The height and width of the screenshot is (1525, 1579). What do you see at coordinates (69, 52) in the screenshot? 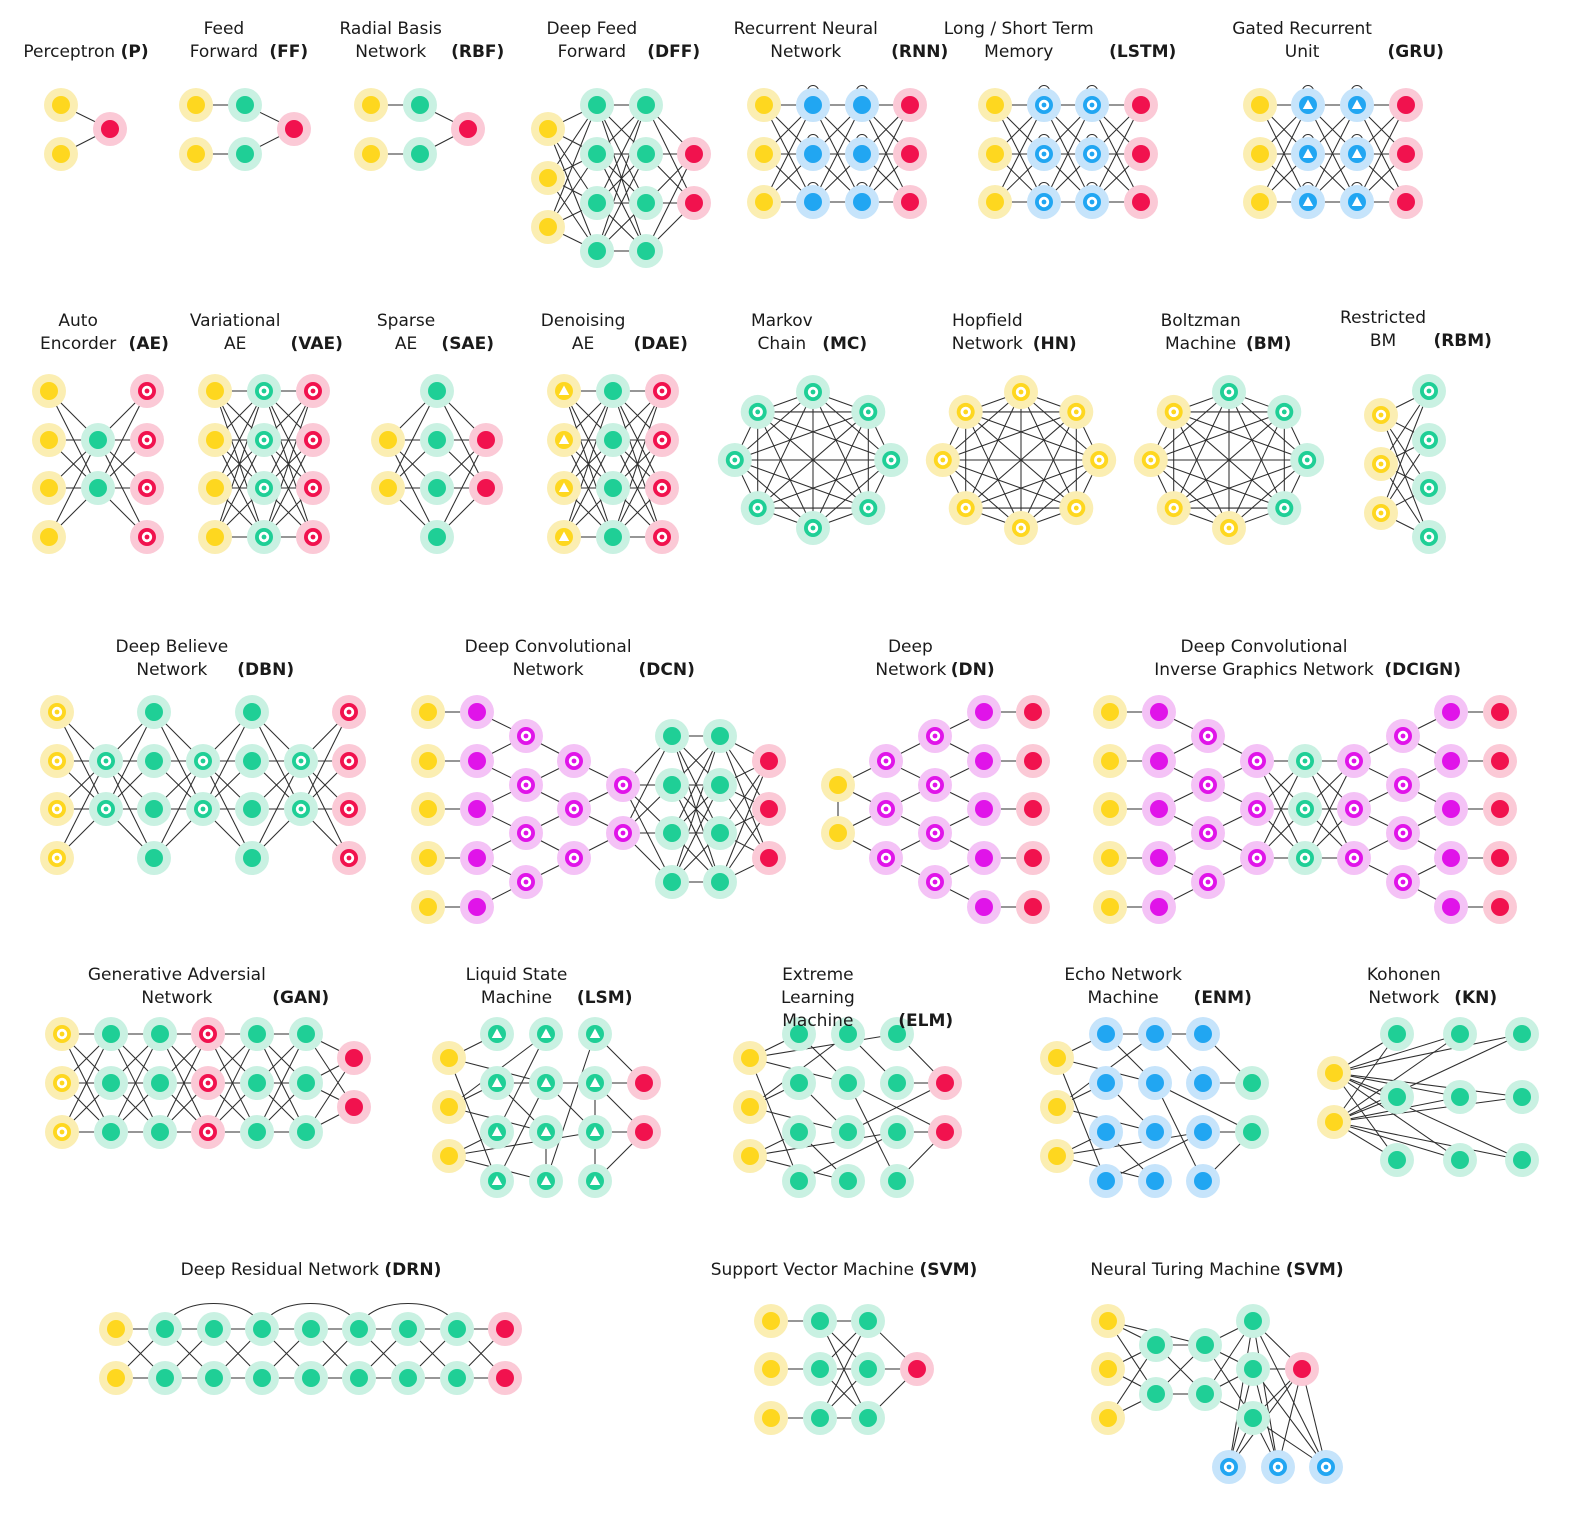
I see `net-name: Perceptron` at bounding box center [69, 52].